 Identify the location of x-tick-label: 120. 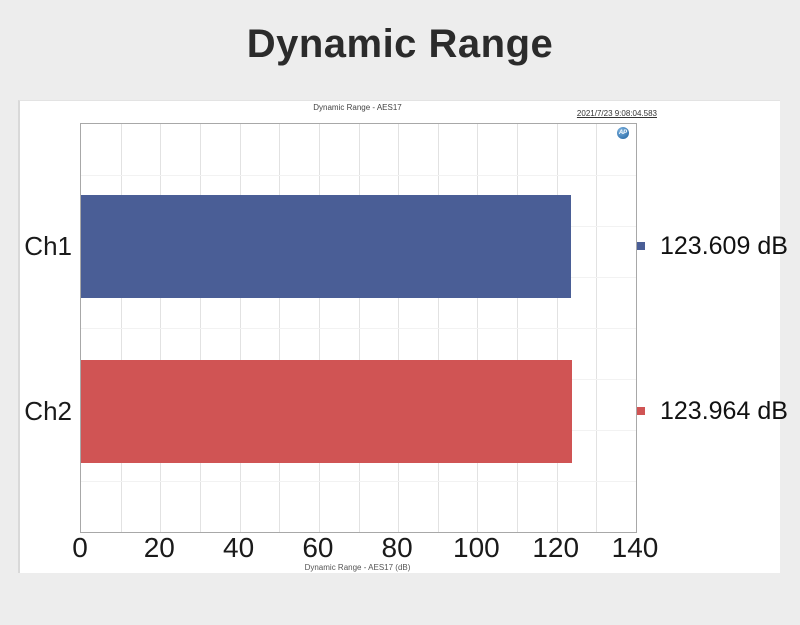
(556, 547).